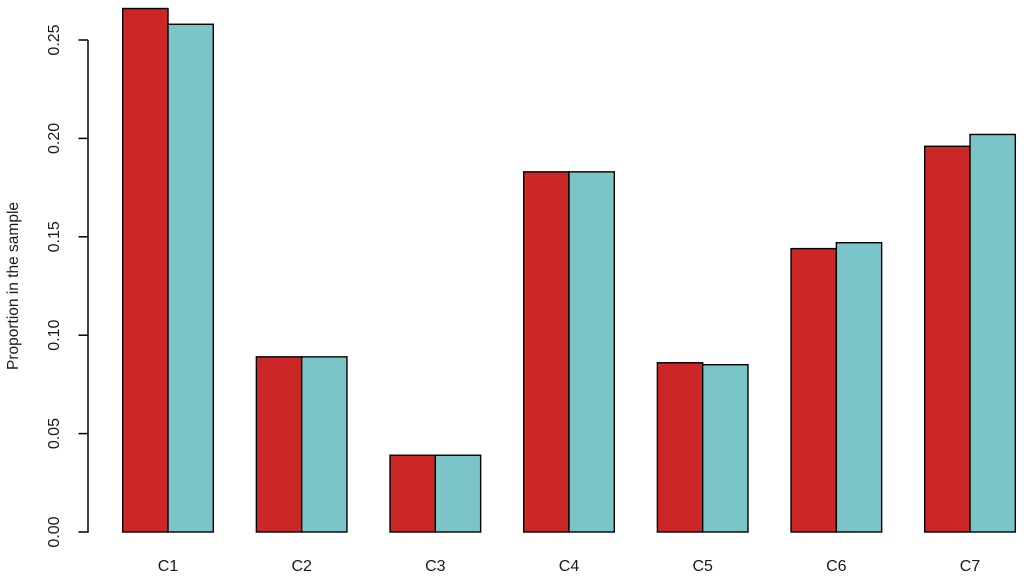  I want to click on bar-C1-teal-series, so click(190, 278).